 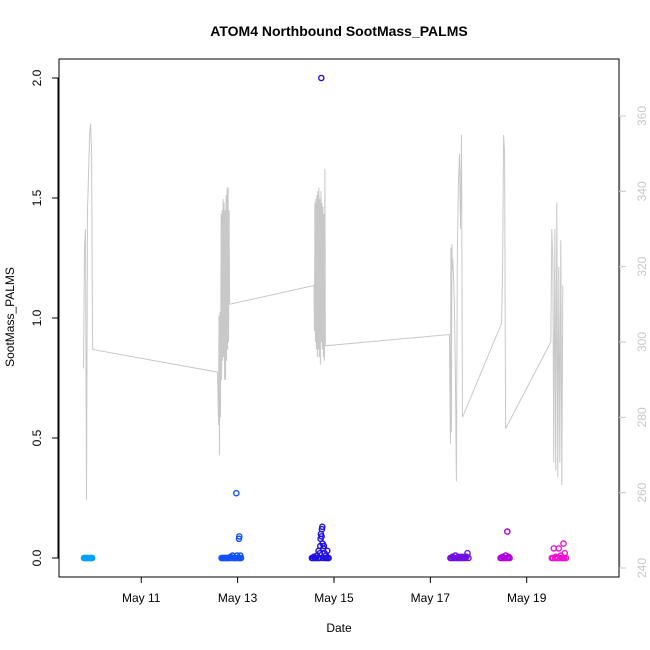 What do you see at coordinates (141, 598) in the screenshot?
I see `x-tick-label: May 11` at bounding box center [141, 598].